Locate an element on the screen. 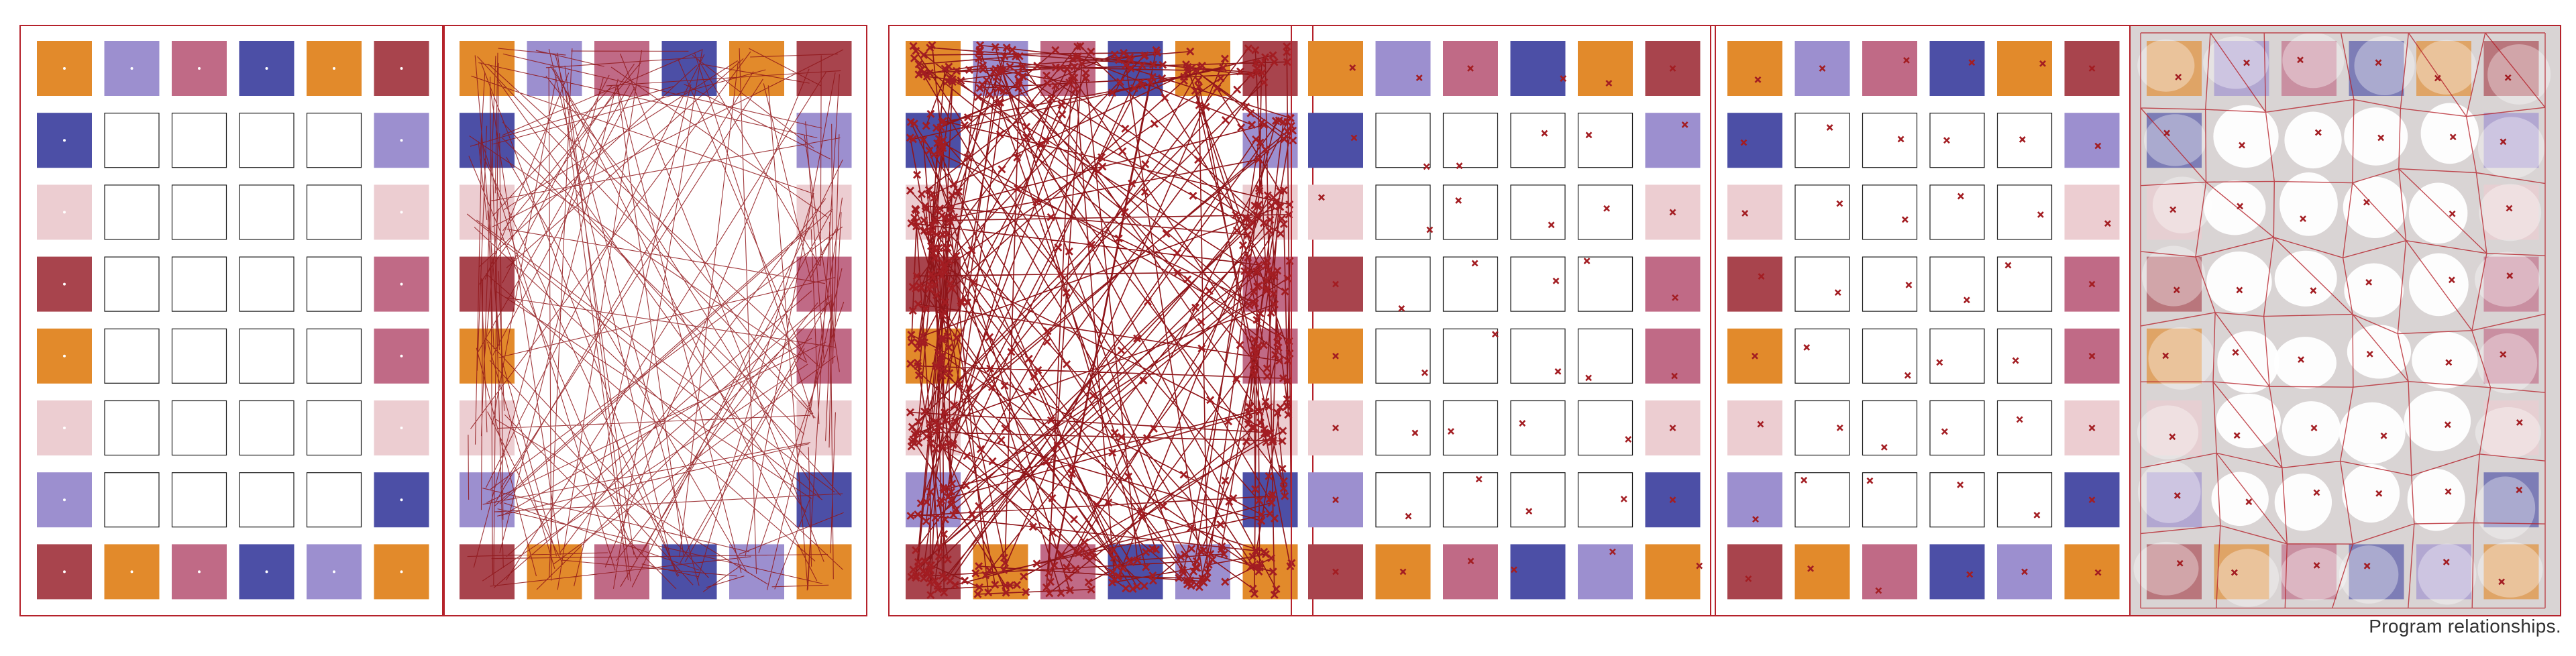  program-cell-blush is located at coordinates (1754, 212).